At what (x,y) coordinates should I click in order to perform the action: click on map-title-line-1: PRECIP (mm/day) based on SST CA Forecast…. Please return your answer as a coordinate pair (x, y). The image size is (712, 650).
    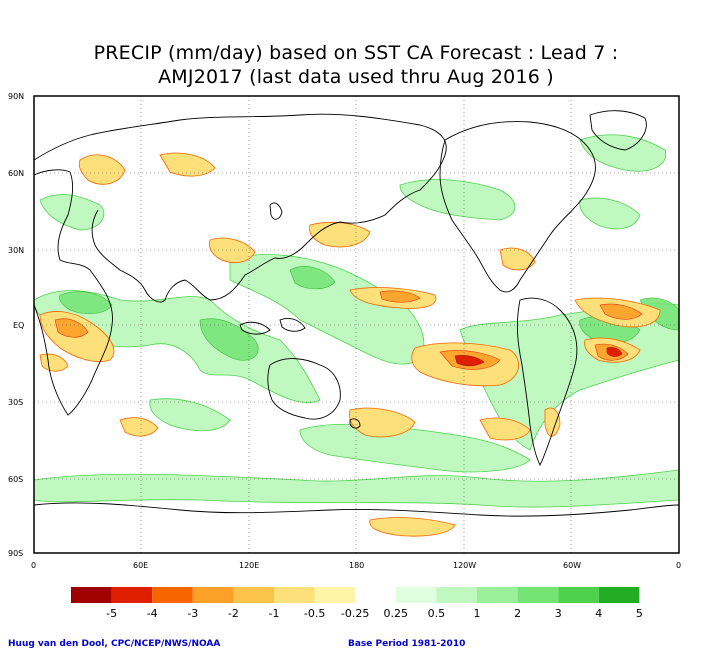
    Looking at the image, I should click on (356, 53).